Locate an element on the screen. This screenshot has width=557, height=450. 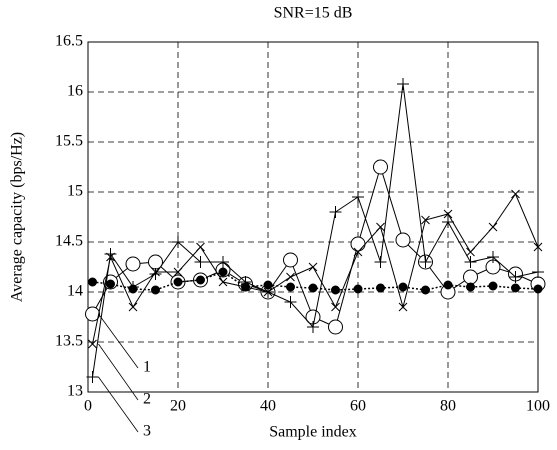
y-tick-label: 16 is located at coordinates (75, 91).